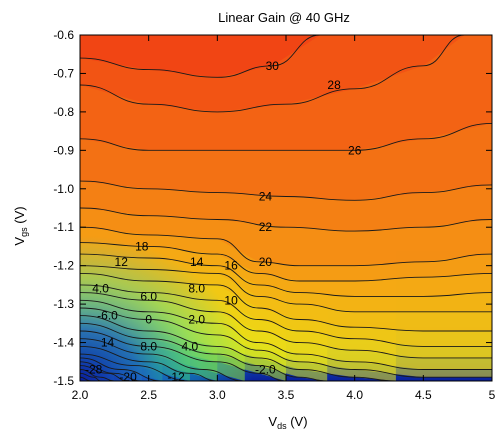 This screenshot has height=433, width=496. What do you see at coordinates (94, 370) in the screenshot?
I see `contour-label: -28` at bounding box center [94, 370].